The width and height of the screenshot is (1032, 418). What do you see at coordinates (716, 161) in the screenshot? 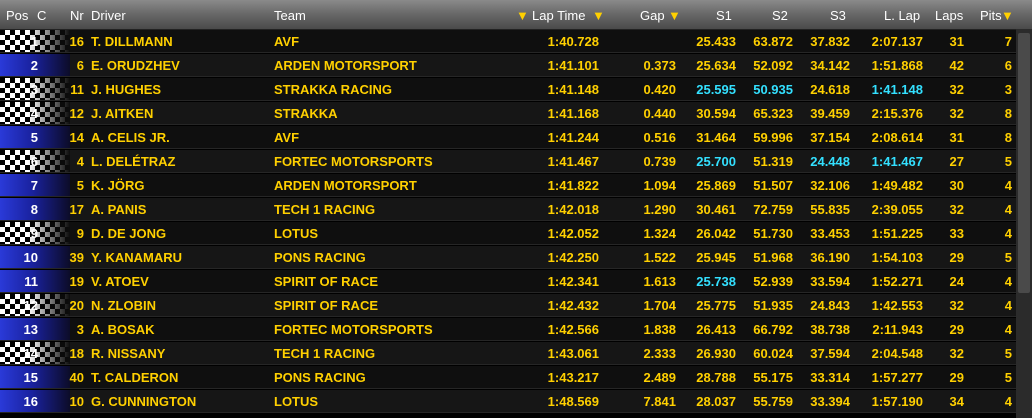
I see `sector1-cell: 25.700` at bounding box center [716, 161].